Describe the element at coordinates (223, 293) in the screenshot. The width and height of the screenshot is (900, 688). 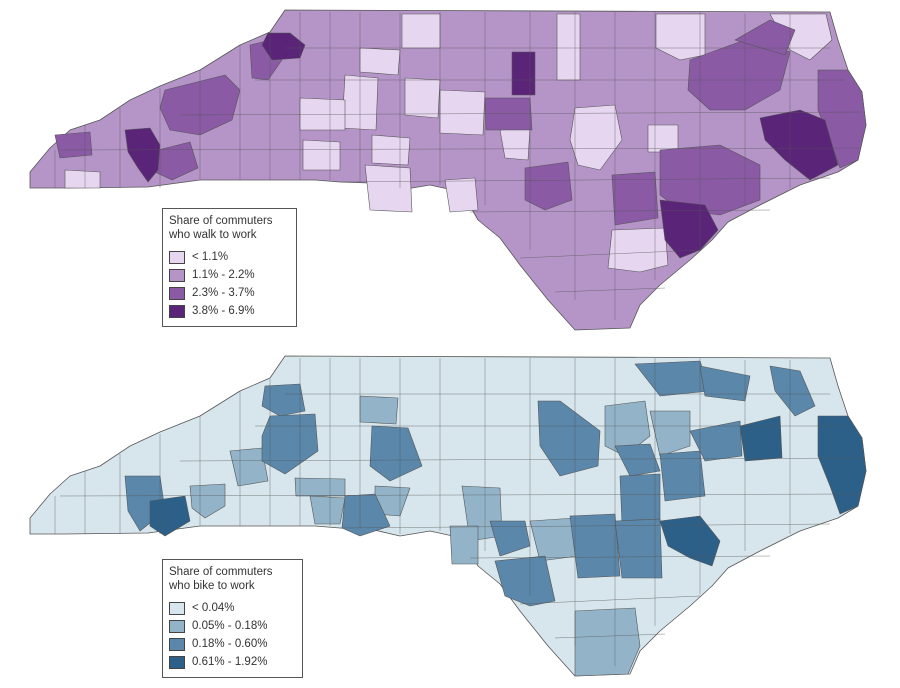
I see `legend-label: 2.3% - 3.7%` at that location.